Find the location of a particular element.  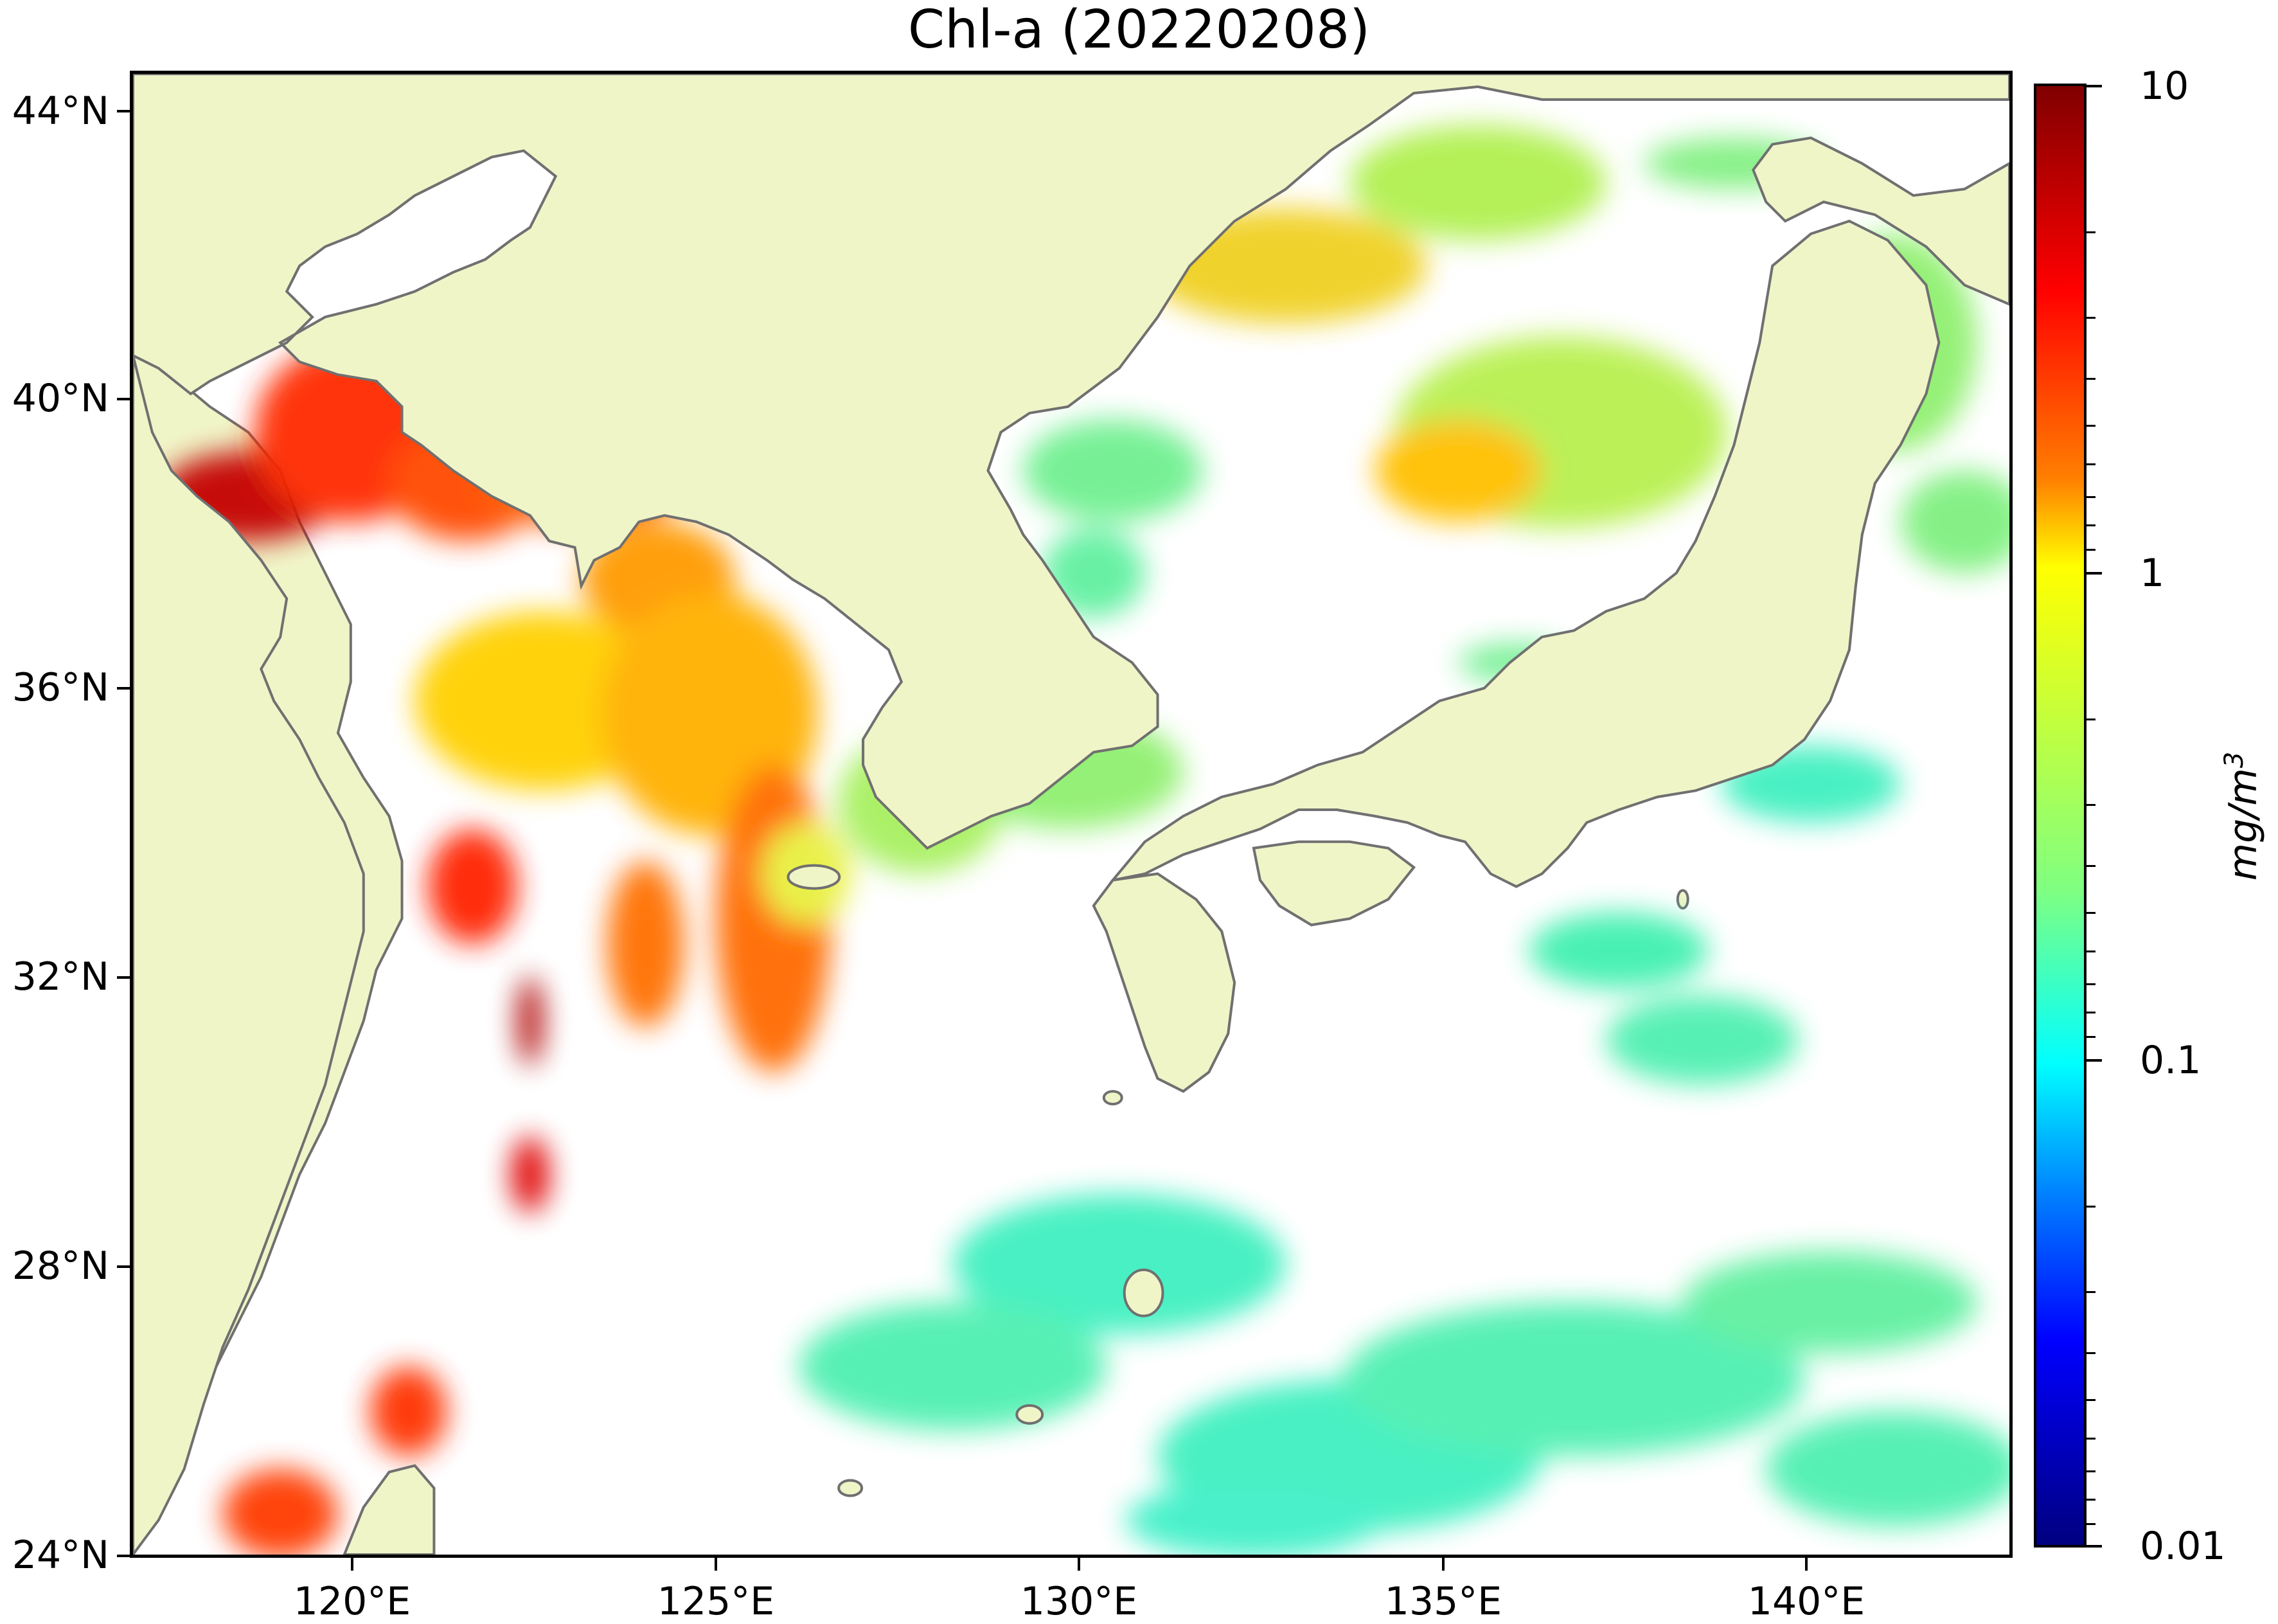

lat-label-28n: 28°N is located at coordinates (60, 1266).